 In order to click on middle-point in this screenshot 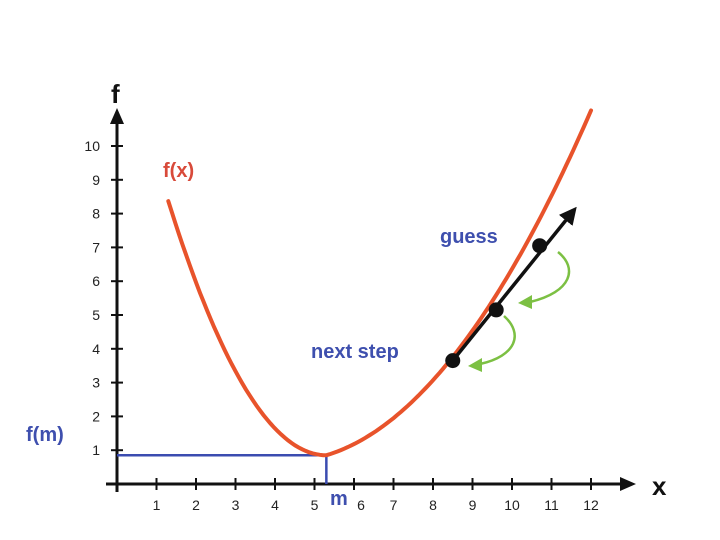, I will do `click(496, 310)`.